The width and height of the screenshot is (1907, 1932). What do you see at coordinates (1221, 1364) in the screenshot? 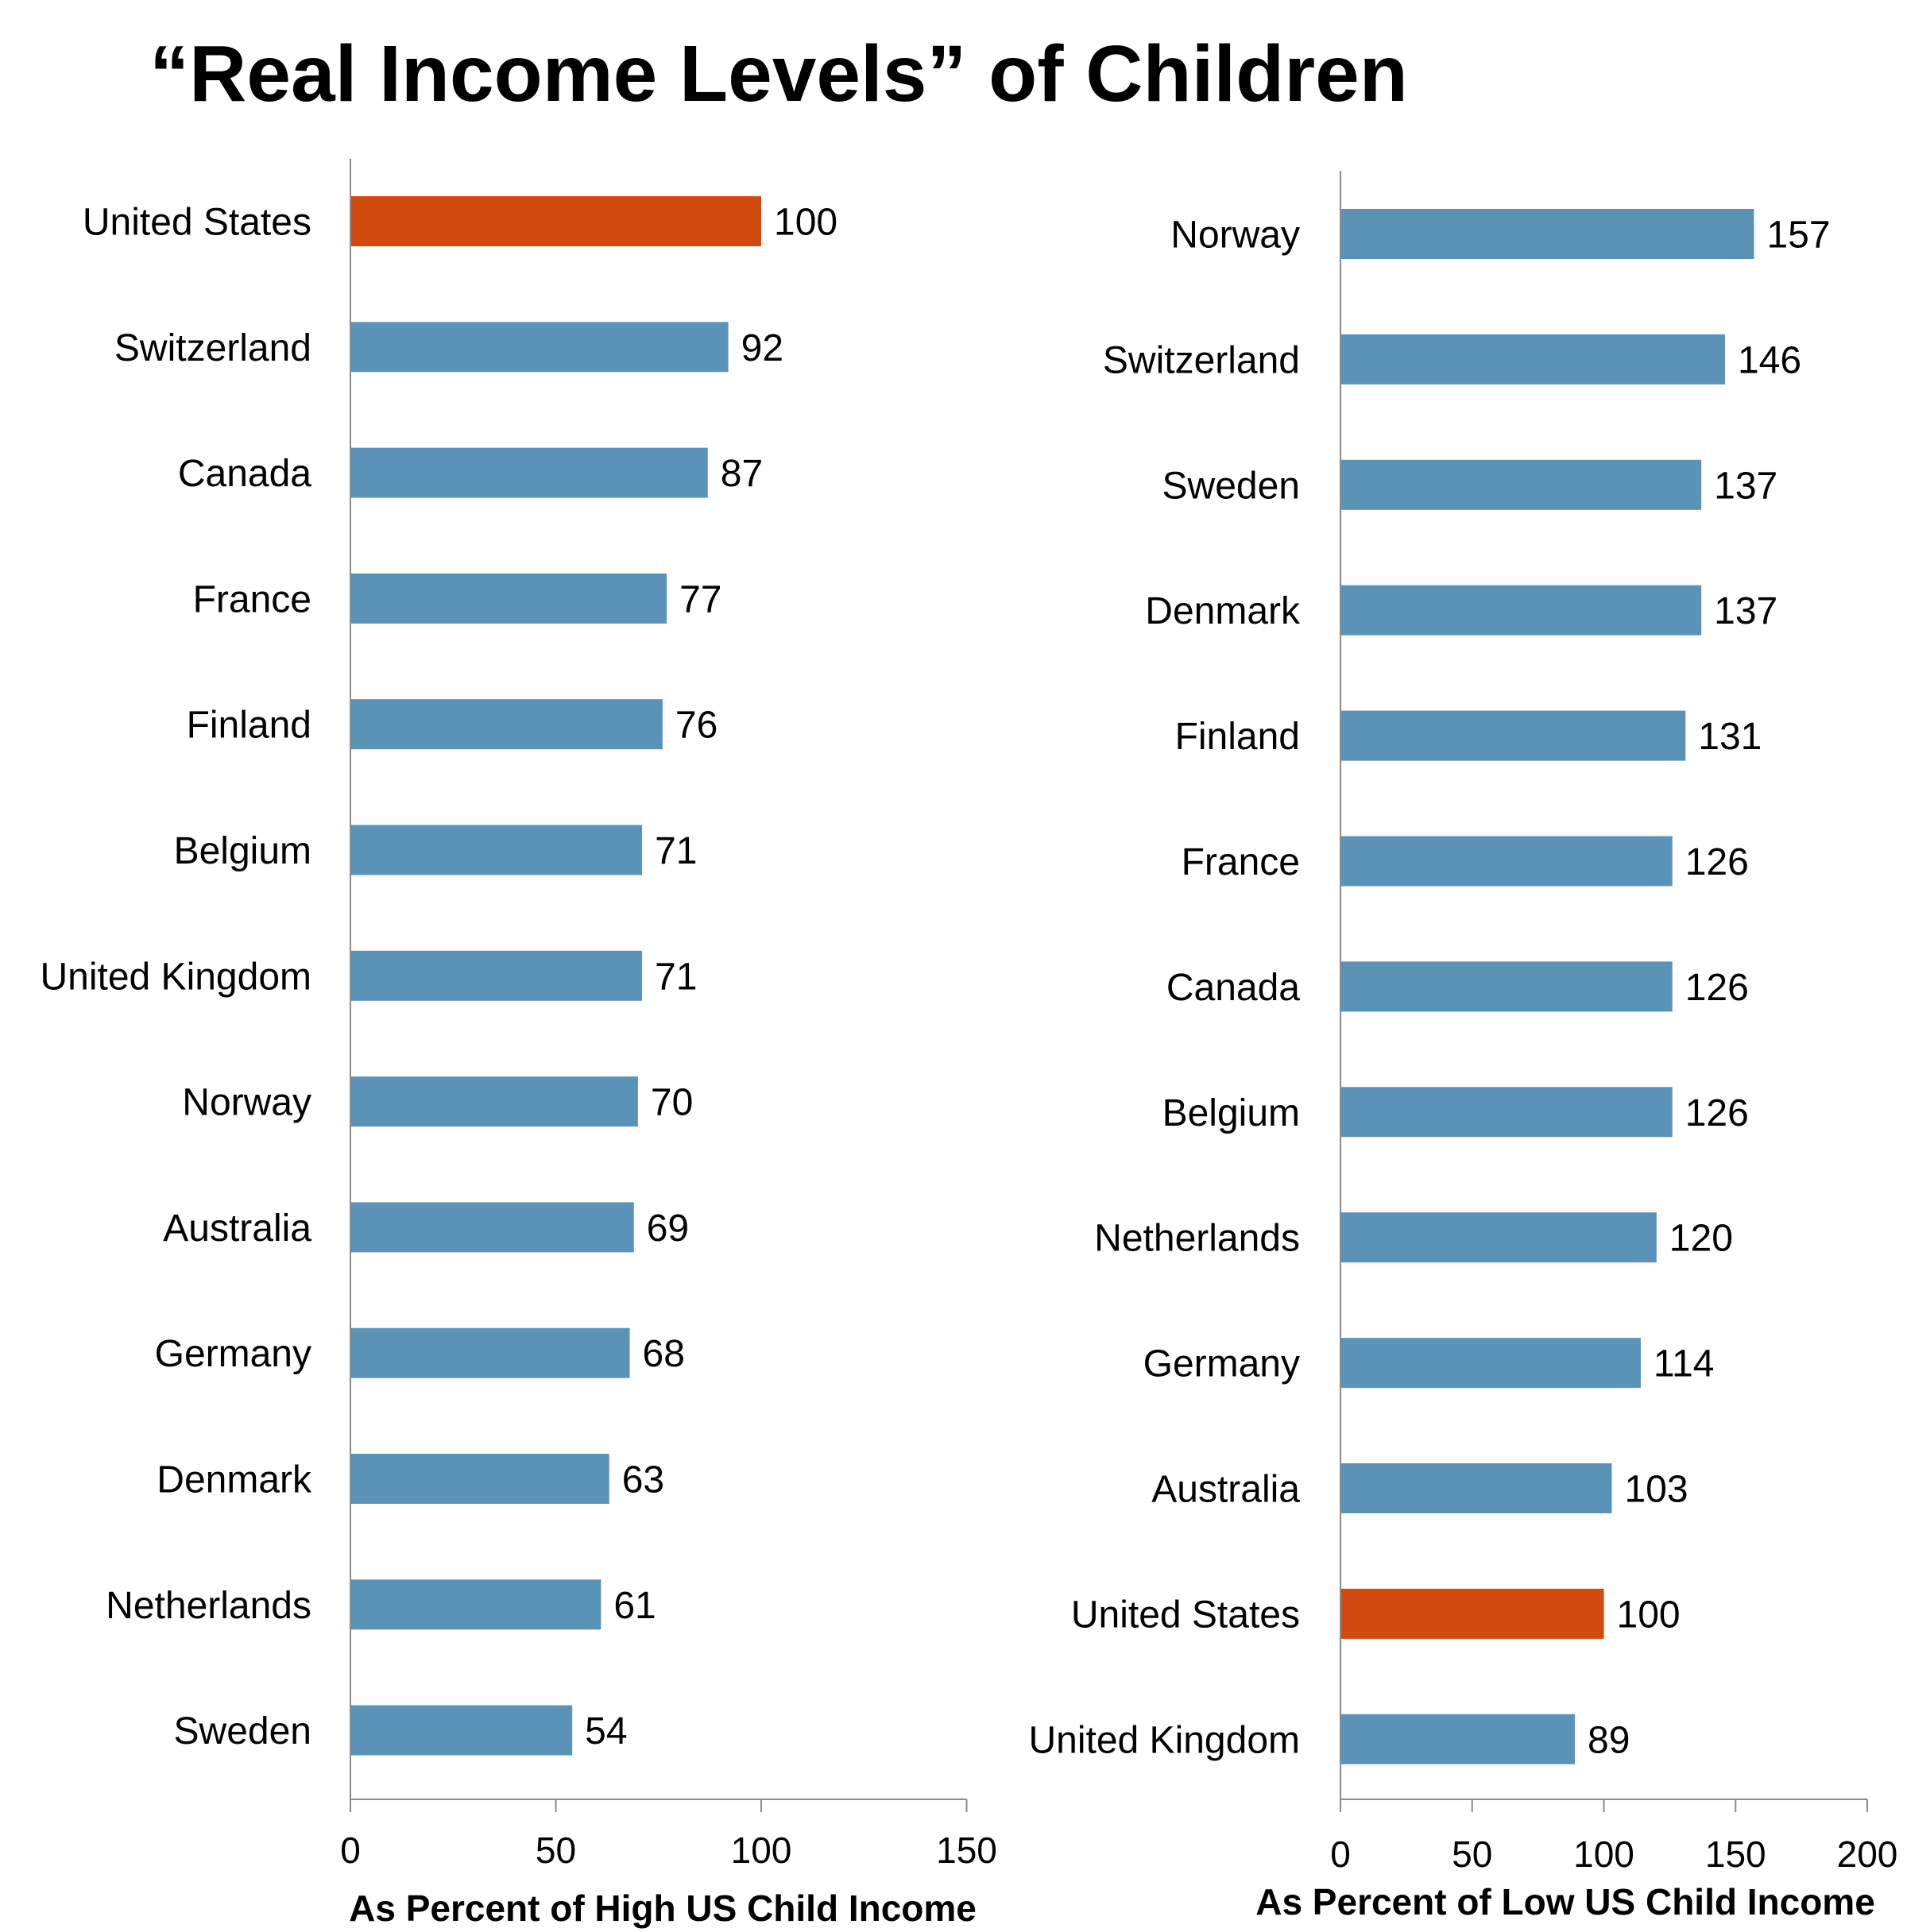
I see `right-category-label: Germany` at bounding box center [1221, 1364].